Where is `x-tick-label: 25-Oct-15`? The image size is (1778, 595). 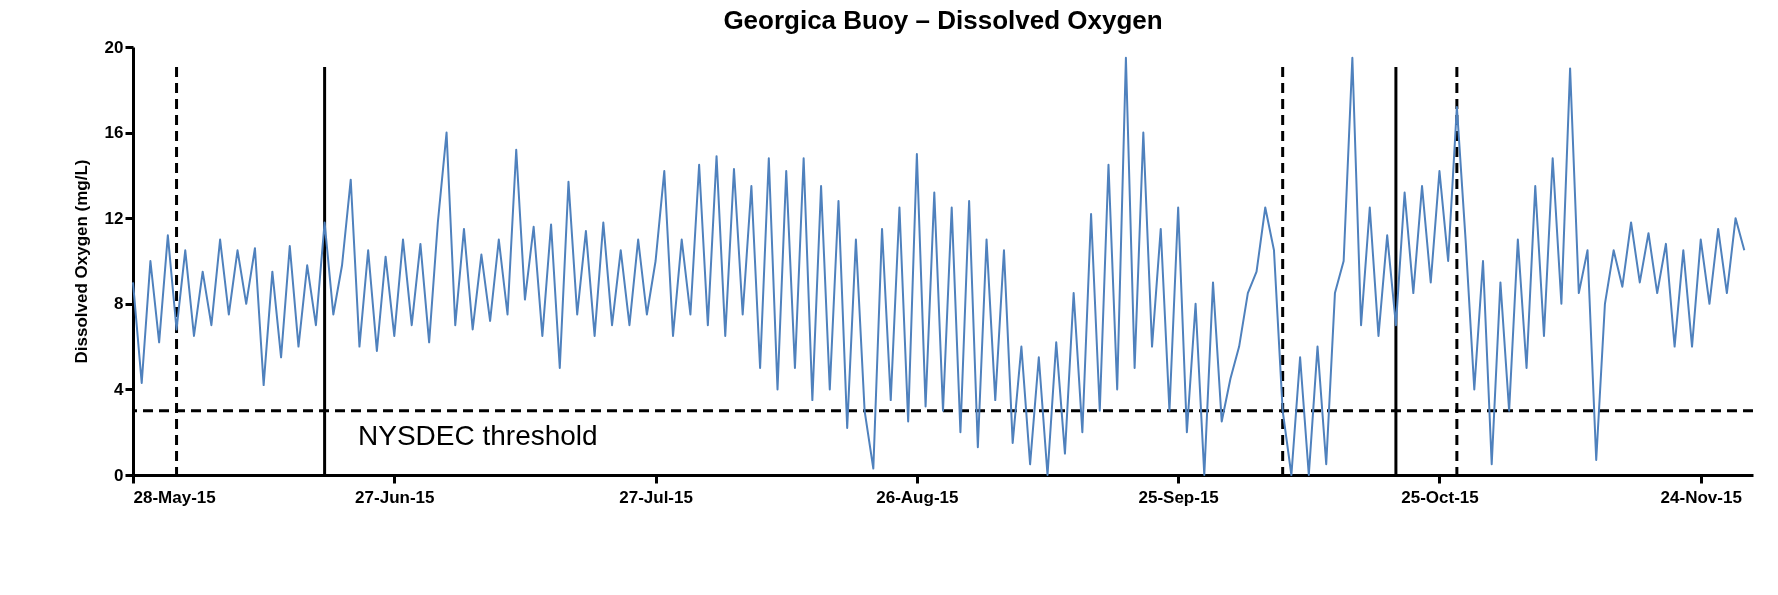
x-tick-label: 25-Oct-15 is located at coordinates (1440, 497).